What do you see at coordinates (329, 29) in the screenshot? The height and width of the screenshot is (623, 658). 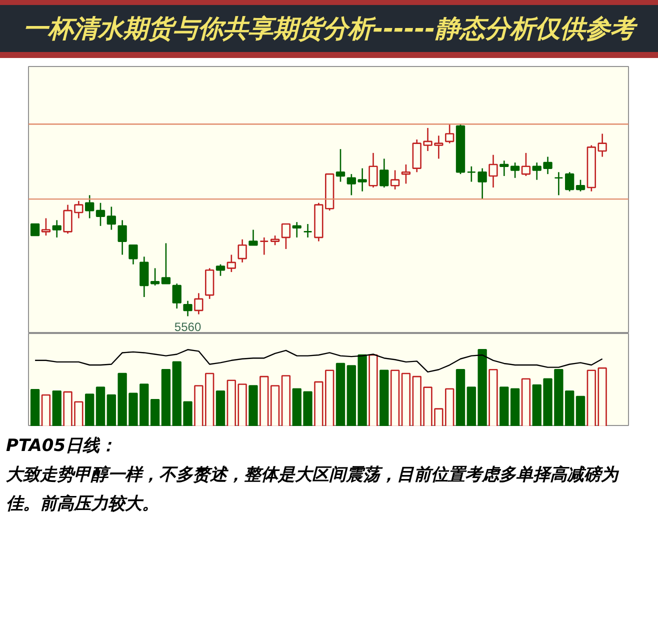 I see `chart-title: 一杯清水期货与你共享期货分析------静态分析仅供参考` at bounding box center [329, 29].